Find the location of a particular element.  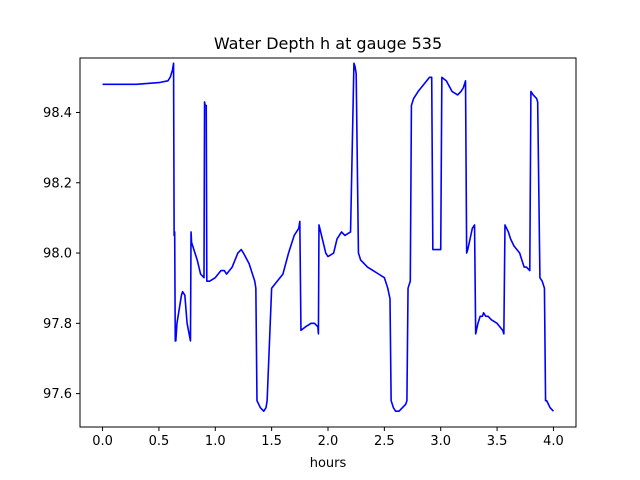

y-tick-label: 98.2 is located at coordinates (57, 183).